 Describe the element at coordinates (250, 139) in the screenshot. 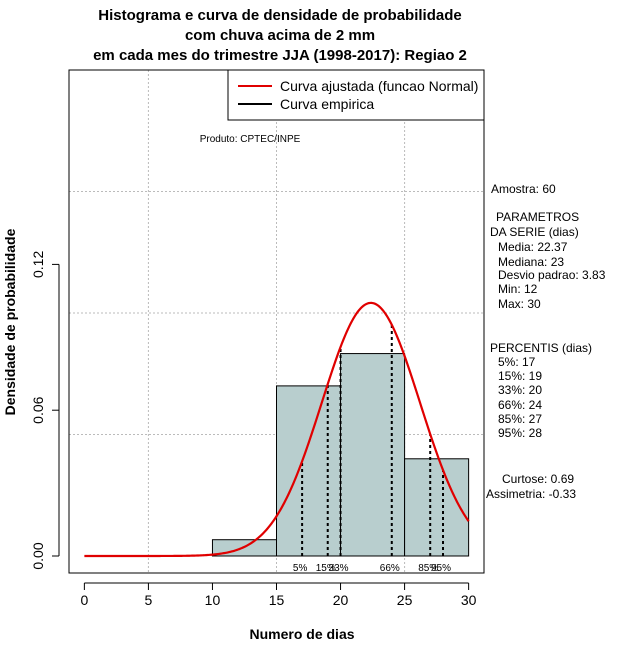

I see `product-label: Produto: CPTEC/INPE` at that location.